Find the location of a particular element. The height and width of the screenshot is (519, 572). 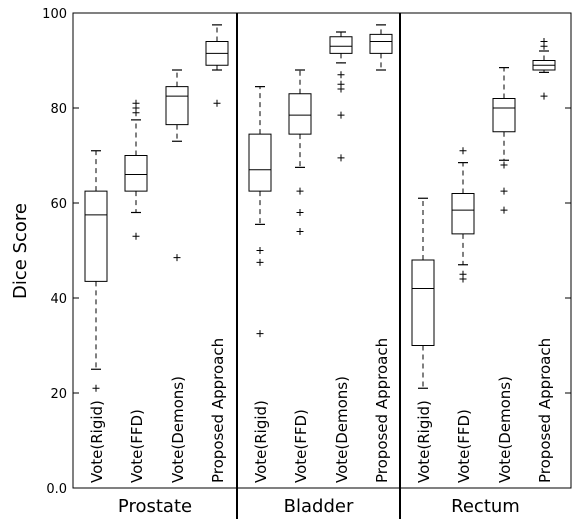

group-label: Rectum is located at coordinates (485, 506).